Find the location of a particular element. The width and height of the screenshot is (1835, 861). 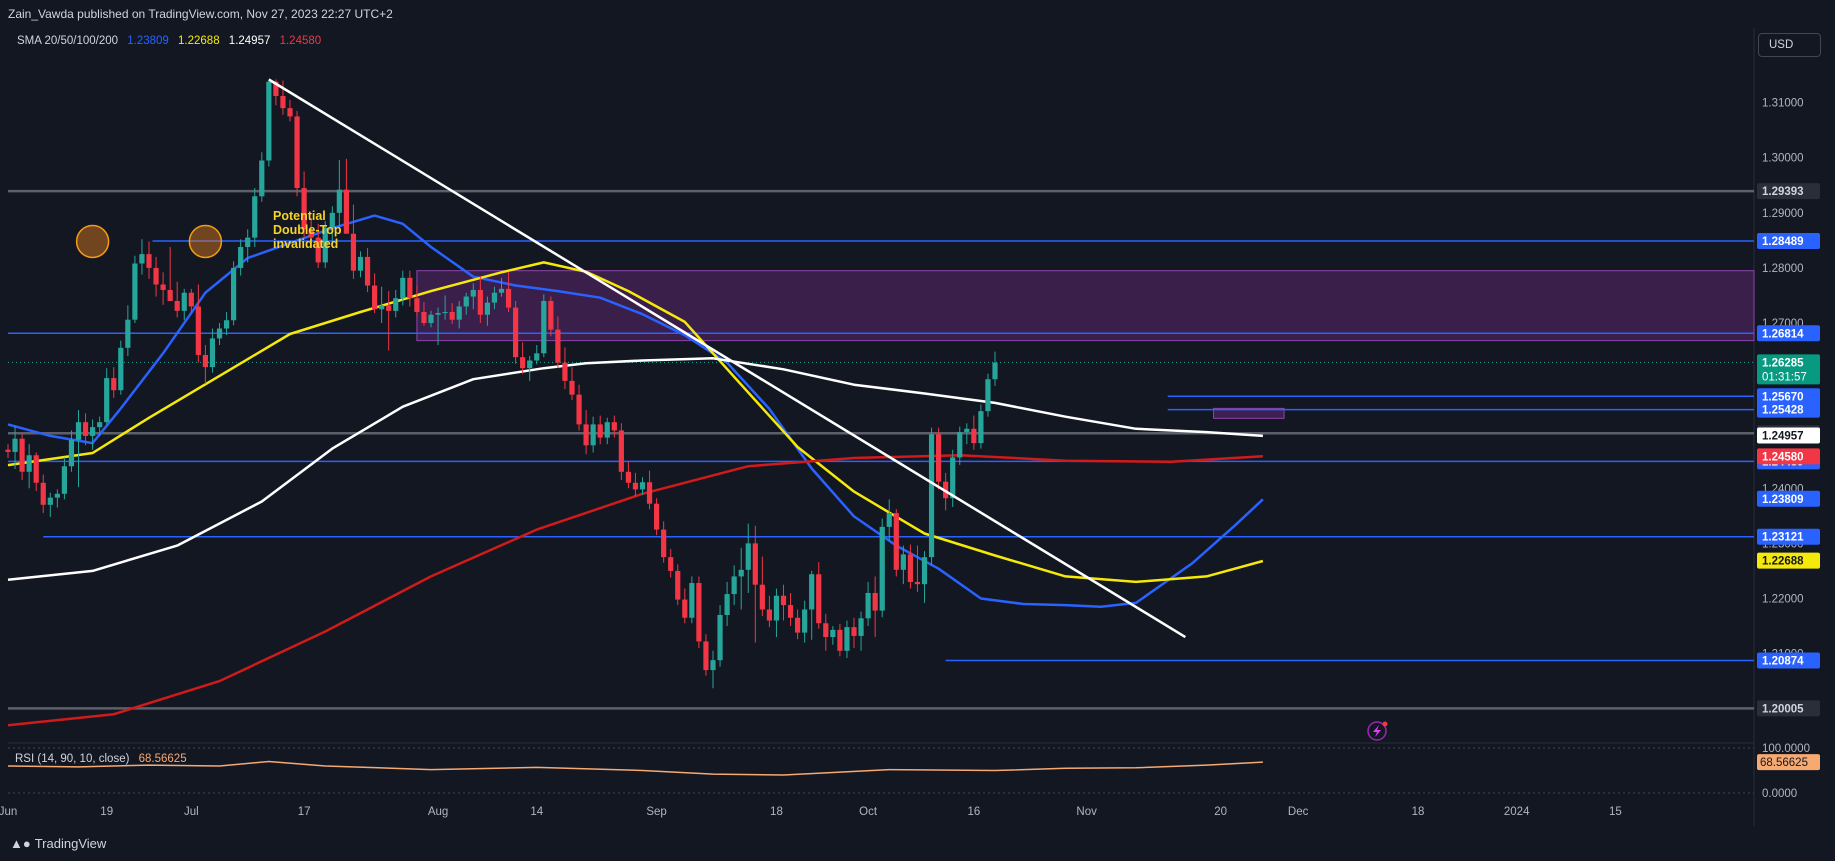

price-tag-1.25428-bg is located at coordinates (1788, 409).